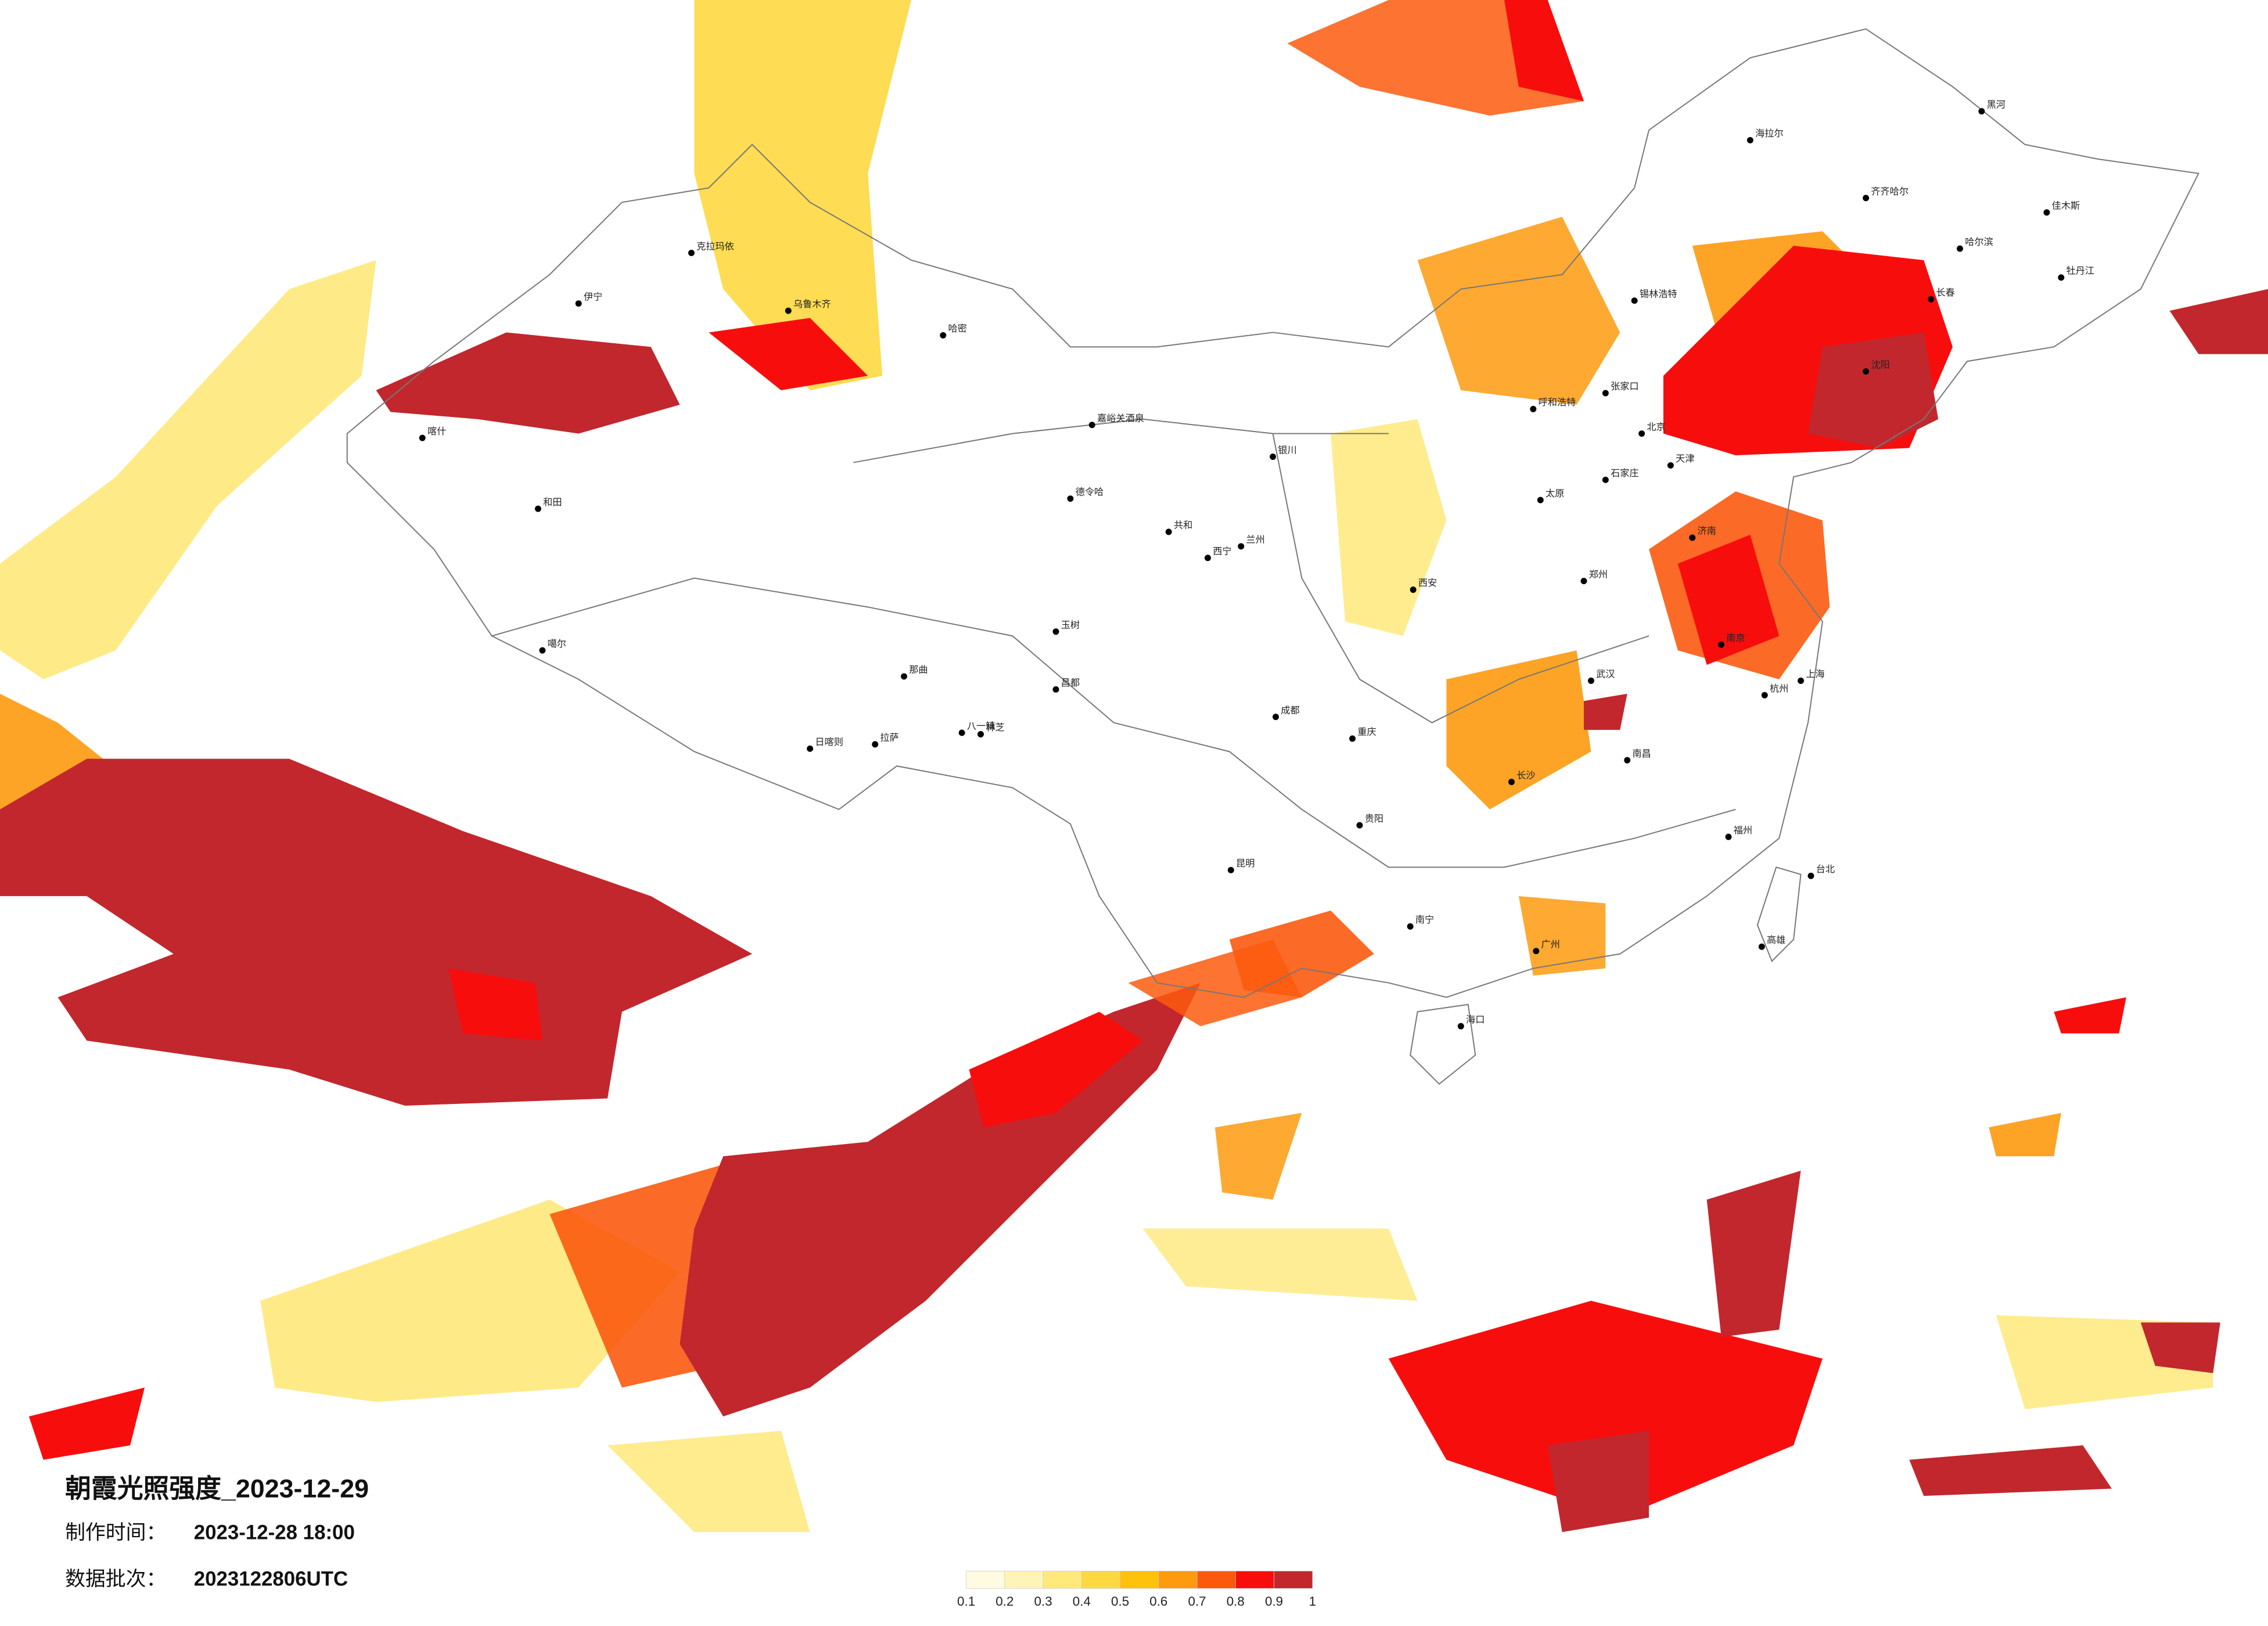 This screenshot has height=1626, width=2268. What do you see at coordinates (1082, 1601) in the screenshot?
I see `legend-tick-label: 0.4` at bounding box center [1082, 1601].